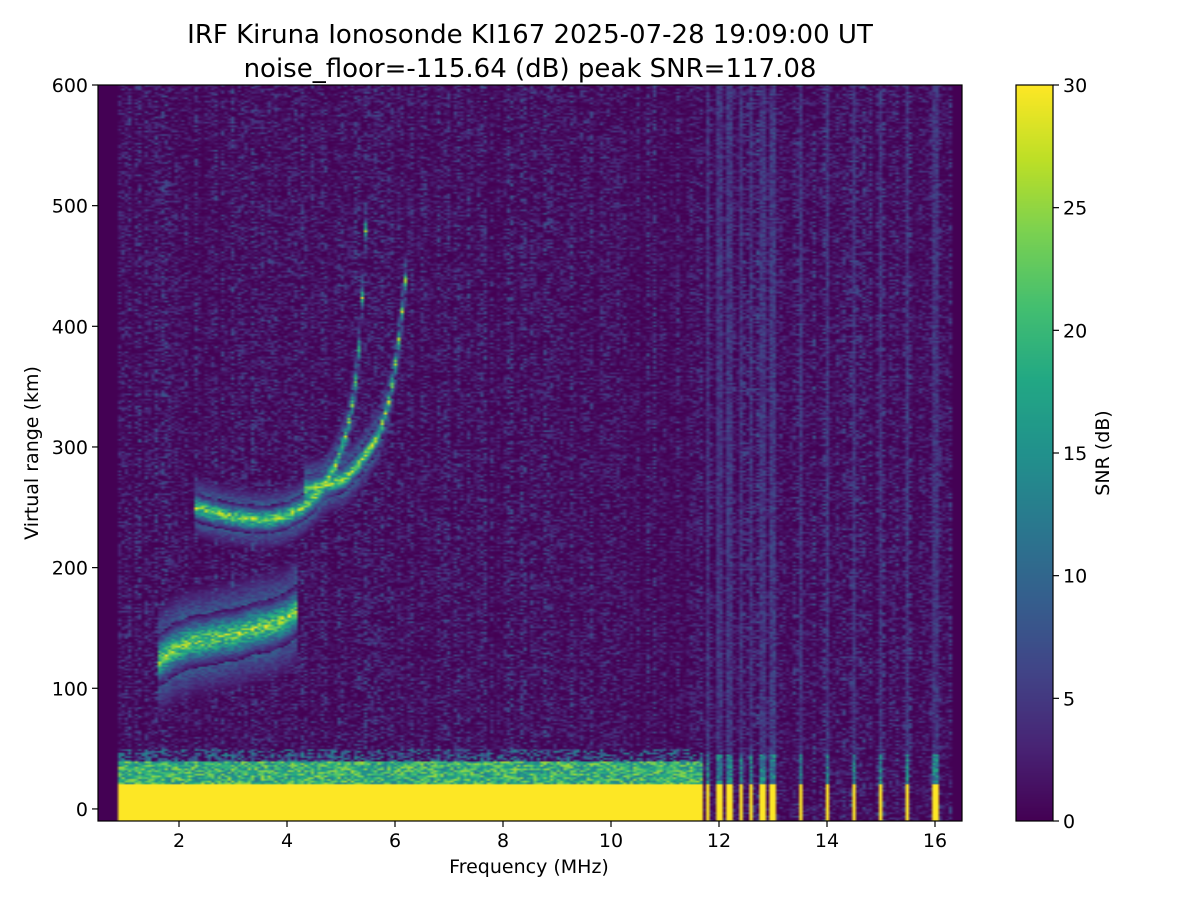  Describe the element at coordinates (719, 841) in the screenshot. I see `x-tick-label: 12` at that location.